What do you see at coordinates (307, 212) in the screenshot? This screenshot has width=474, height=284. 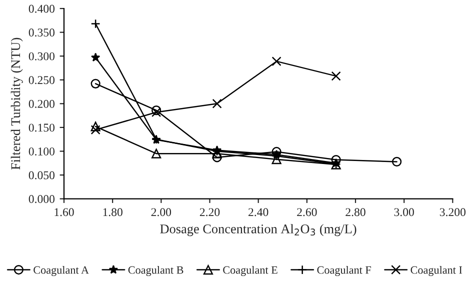 I see `x-tick-label: 2.60` at bounding box center [307, 212].